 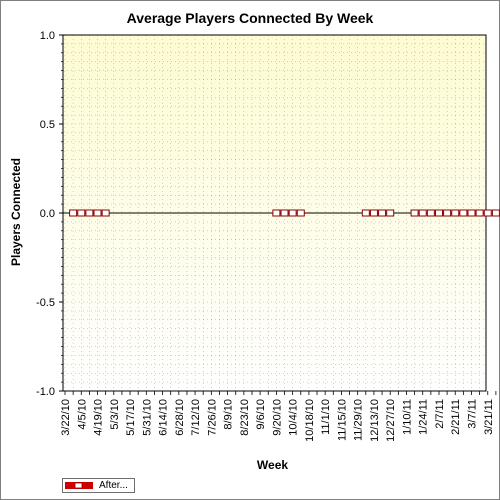 I want to click on x-tick-label: 4/5/10, so click(x=82, y=414).